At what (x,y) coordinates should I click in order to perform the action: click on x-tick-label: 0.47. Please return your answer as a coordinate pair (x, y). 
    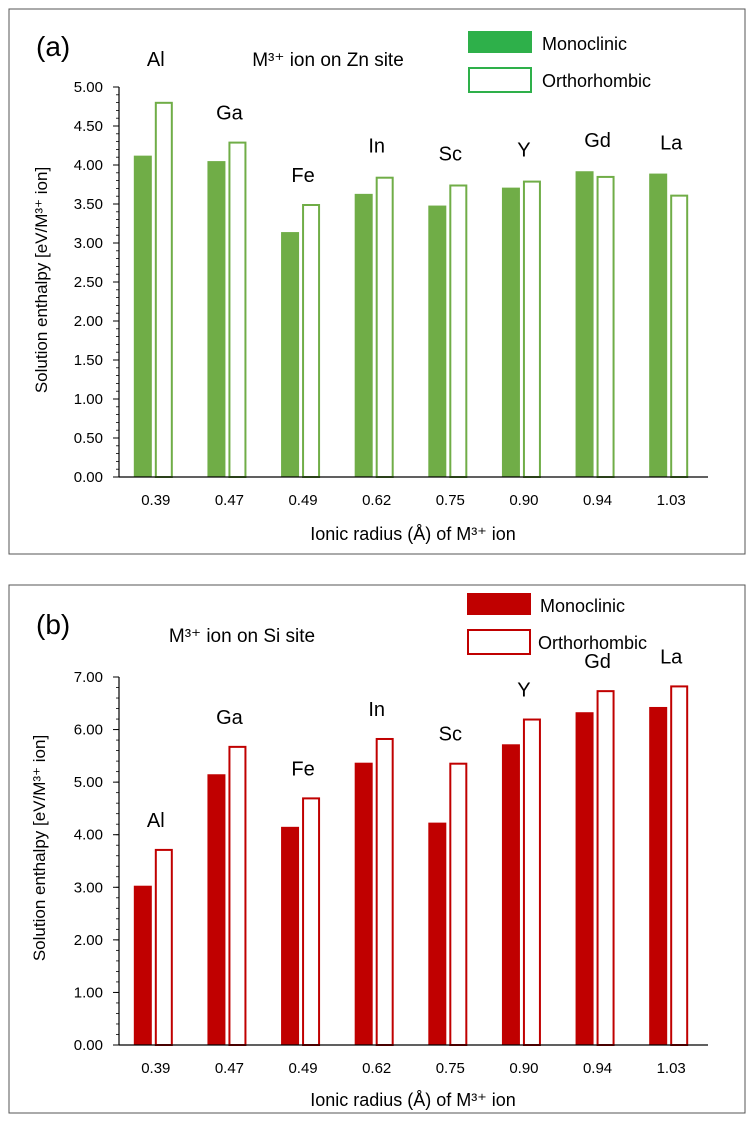
    Looking at the image, I should click on (229, 1068).